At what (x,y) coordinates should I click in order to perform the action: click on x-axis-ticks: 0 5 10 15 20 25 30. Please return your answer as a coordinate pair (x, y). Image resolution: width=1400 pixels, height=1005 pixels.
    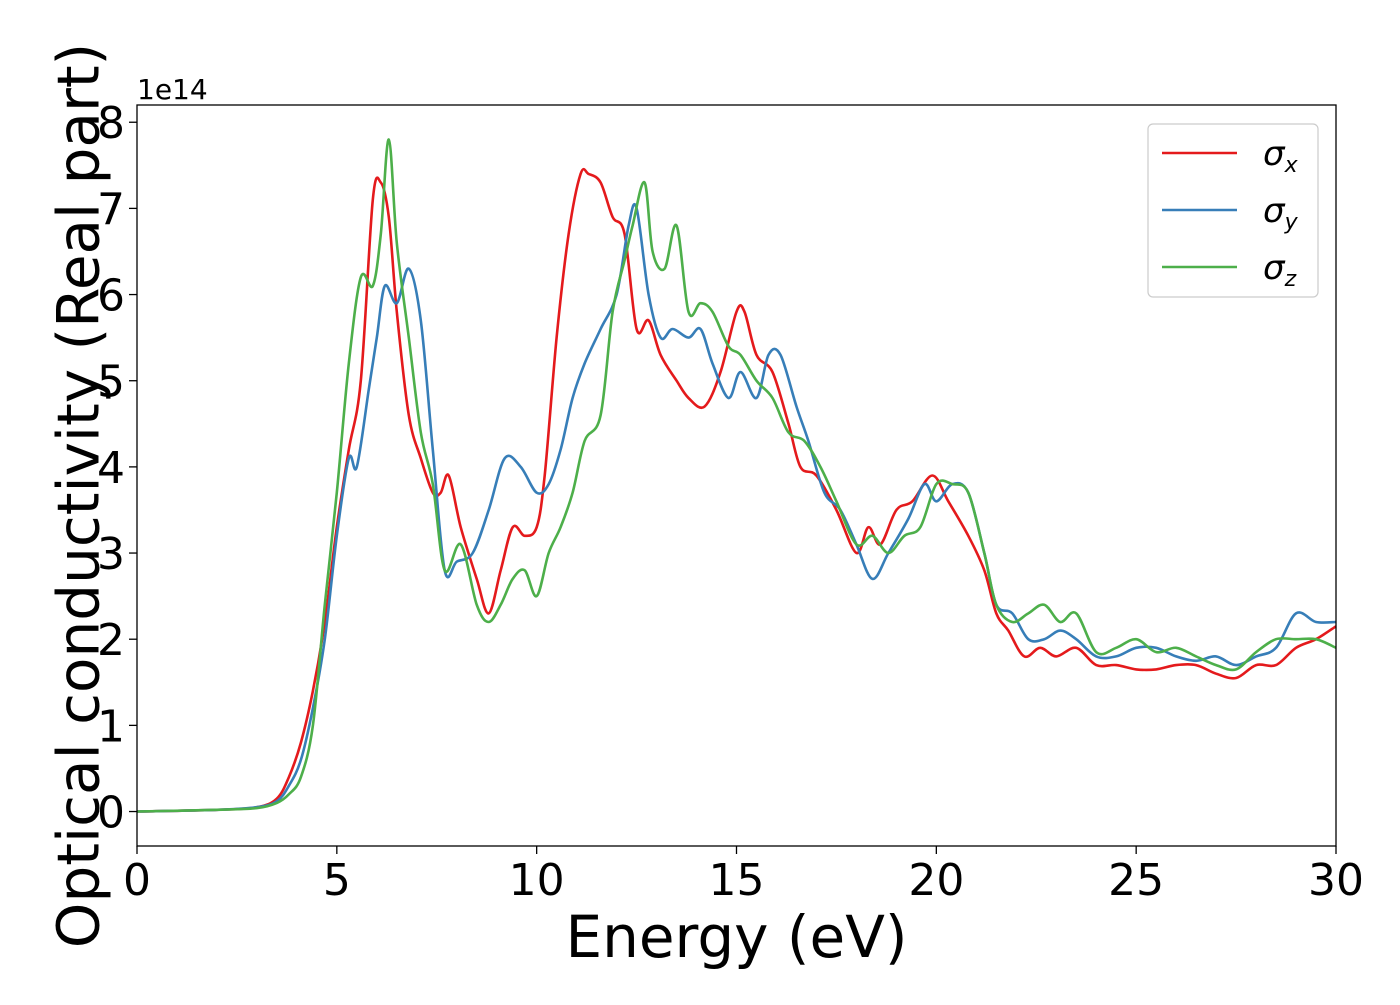
    Looking at the image, I should click on (743, 876).